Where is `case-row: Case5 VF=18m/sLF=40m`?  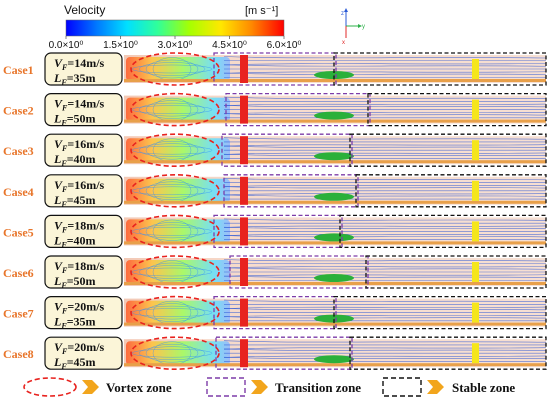
case-row: Case5 VF=18m/sLF=40m is located at coordinates (275, 231).